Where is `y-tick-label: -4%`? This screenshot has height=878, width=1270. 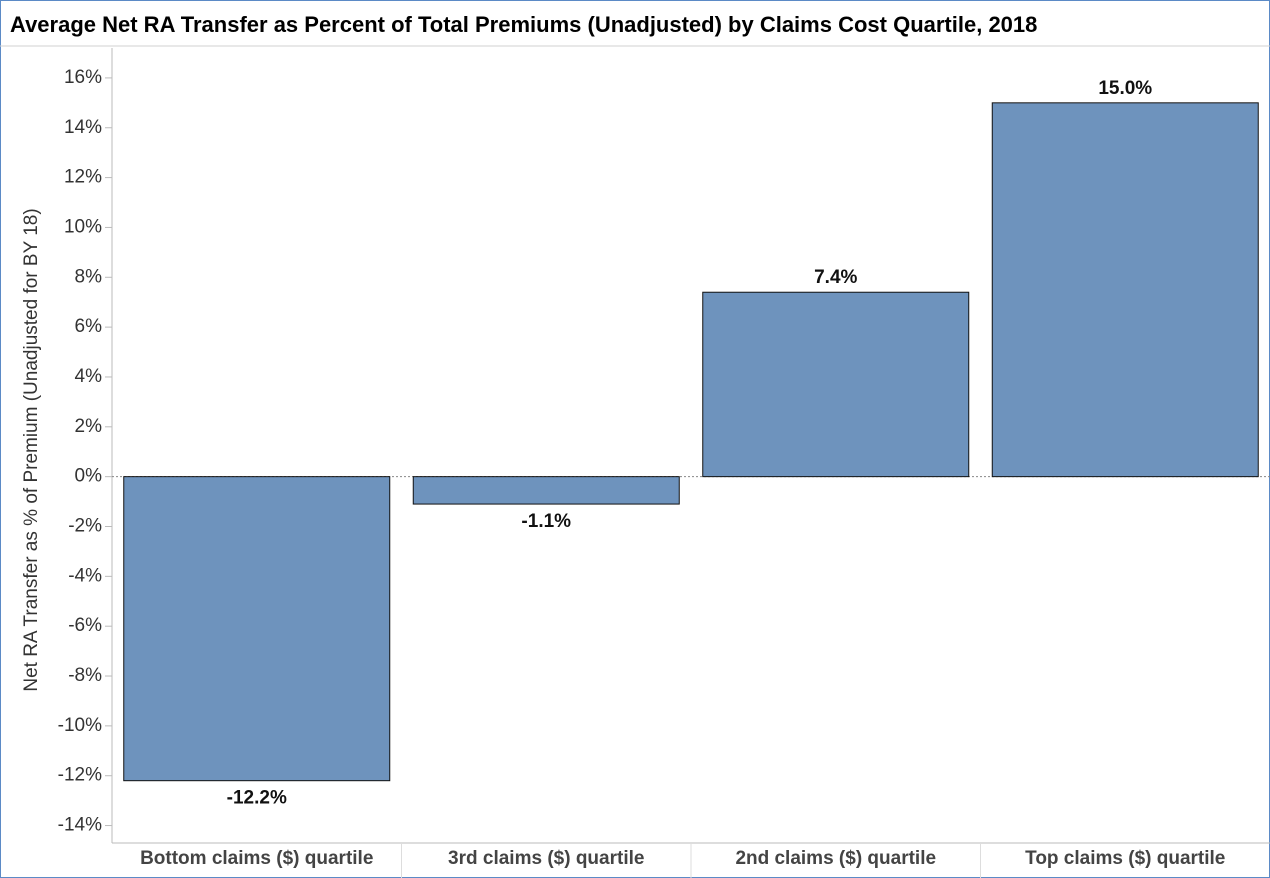
y-tick-label: -4% is located at coordinates (85, 575).